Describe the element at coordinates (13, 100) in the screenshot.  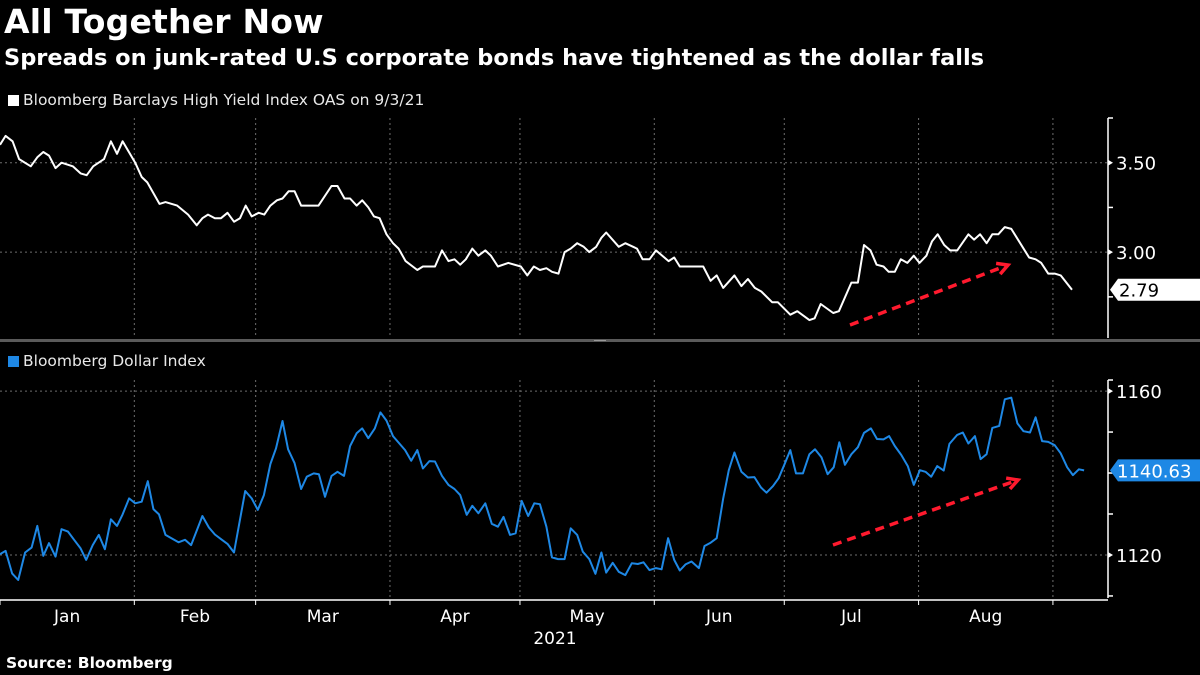
I see `legend-swatch-white` at that location.